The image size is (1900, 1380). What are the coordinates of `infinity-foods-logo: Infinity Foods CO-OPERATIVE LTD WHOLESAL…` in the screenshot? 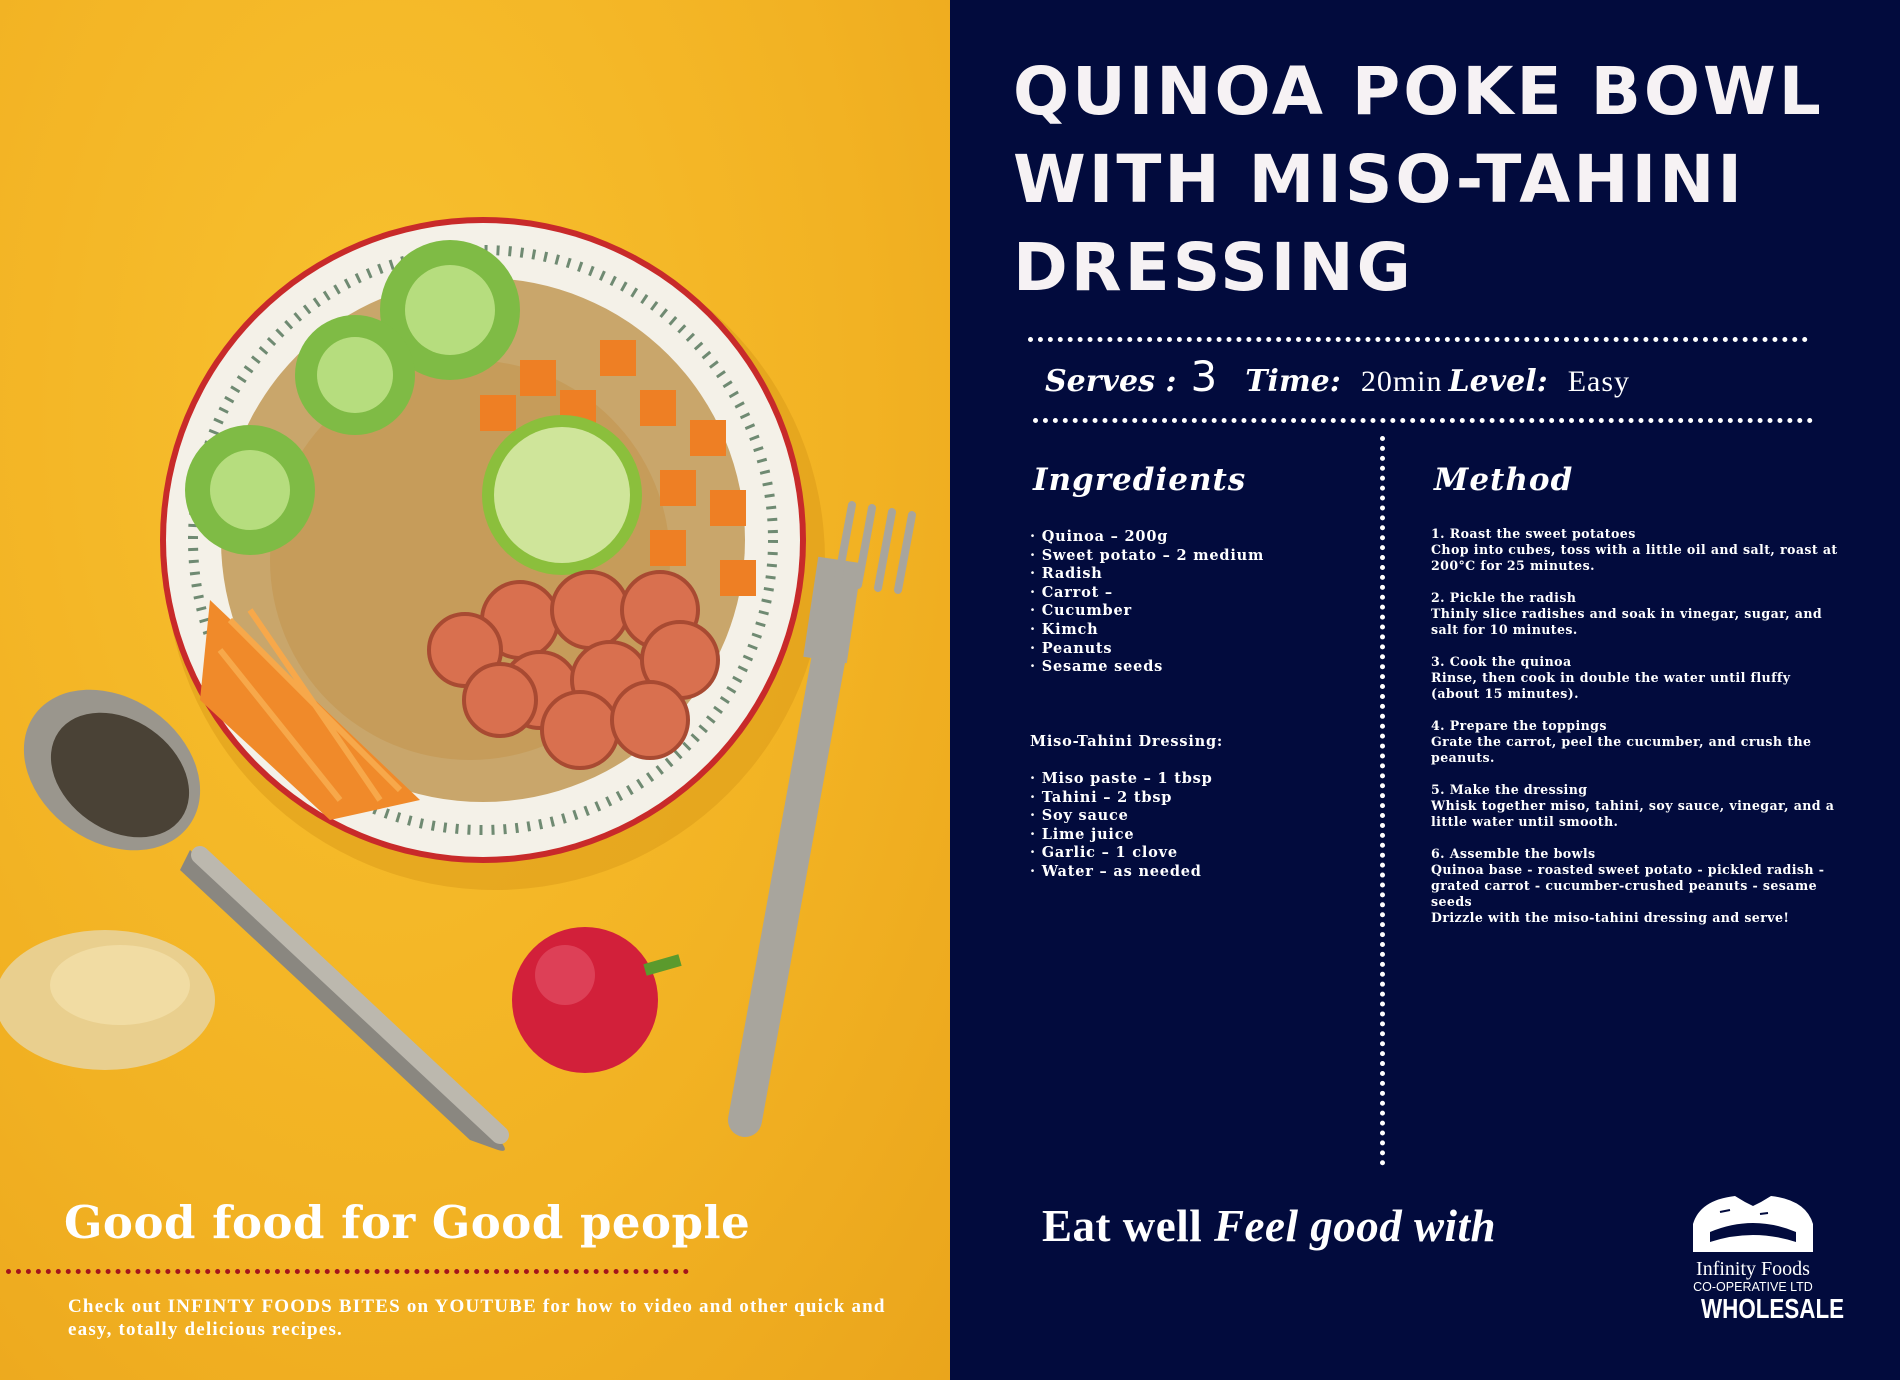 It's located at (1766, 1258).